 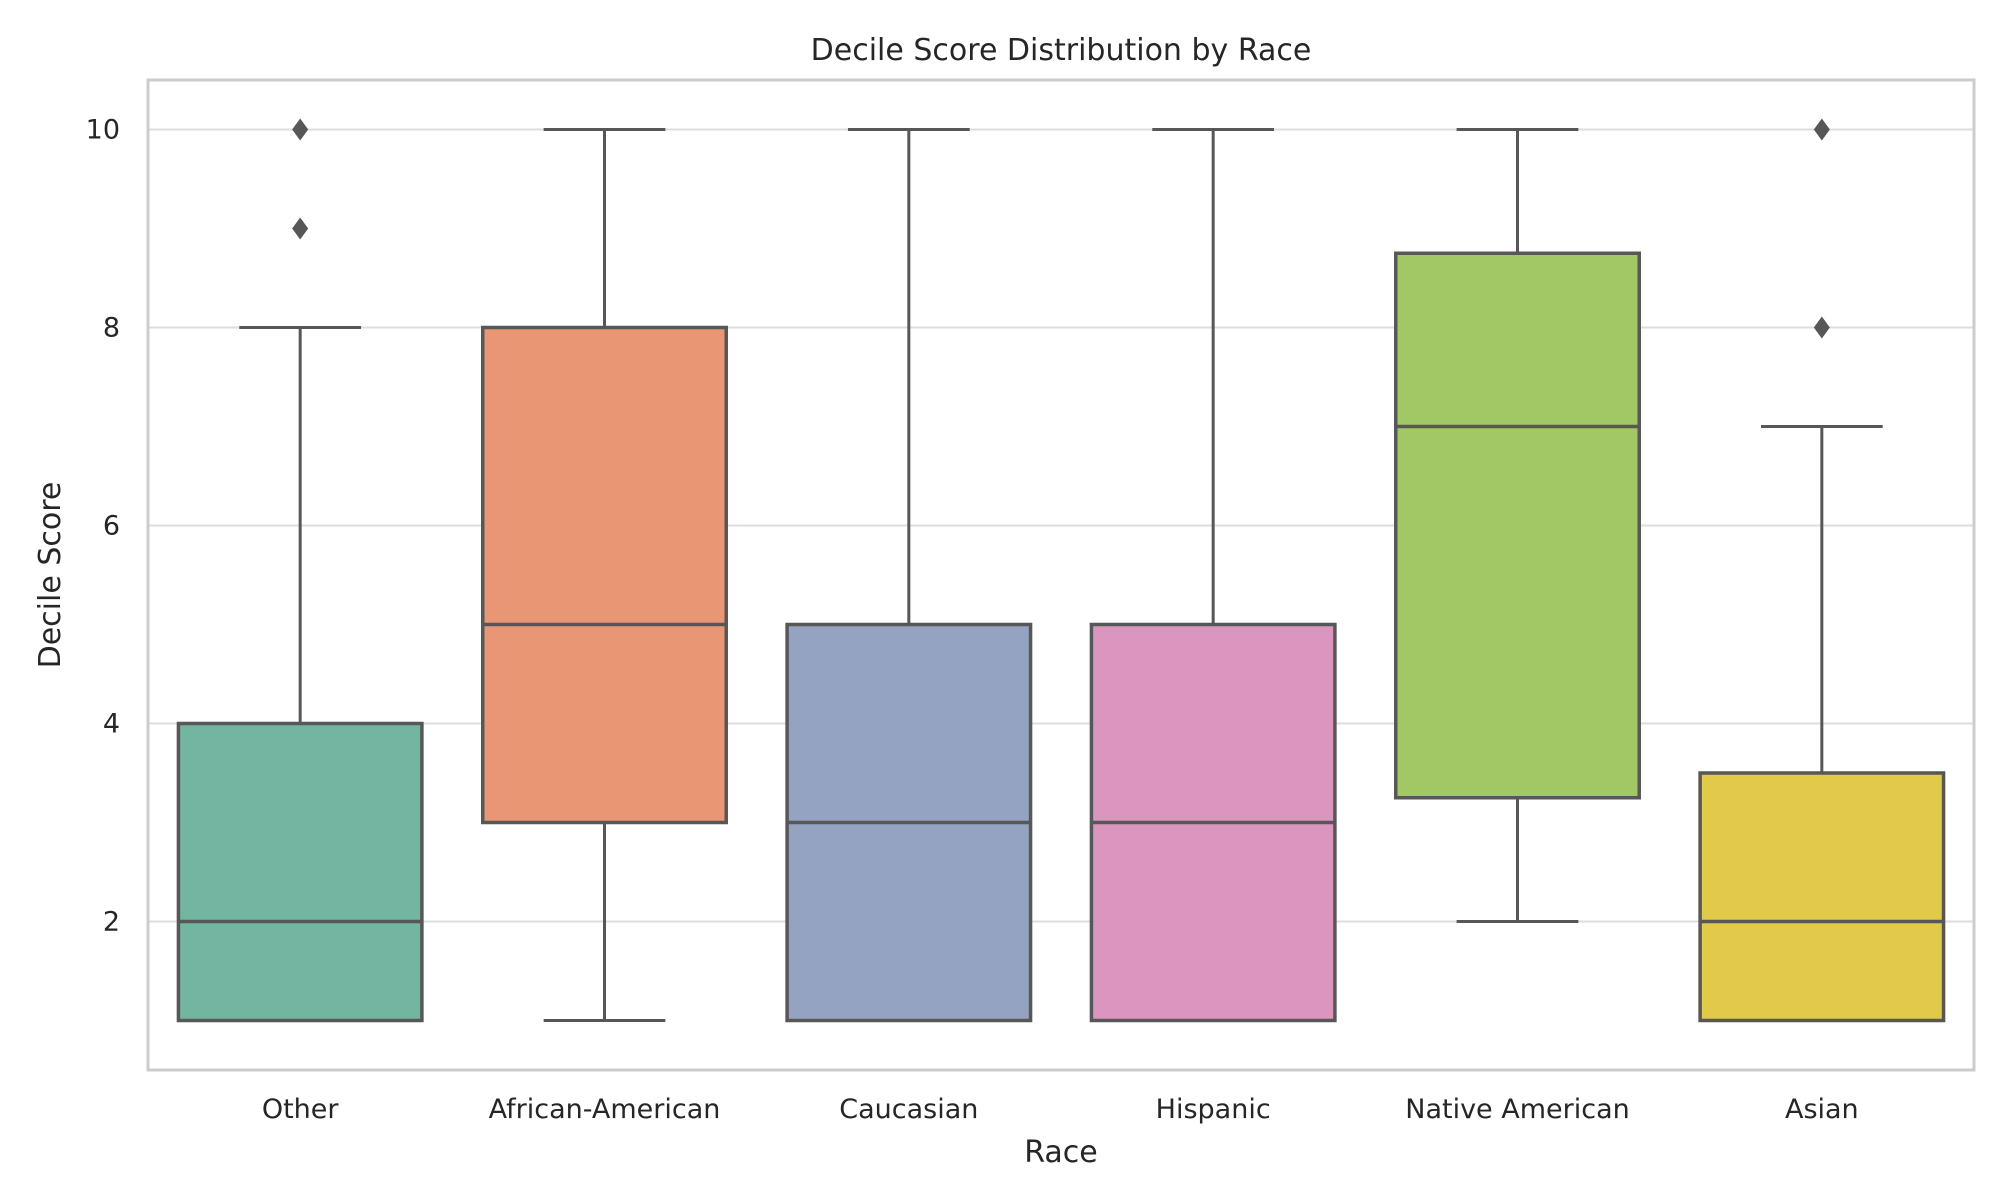 I want to click on y-tick-label: 6, so click(x=111, y=526).